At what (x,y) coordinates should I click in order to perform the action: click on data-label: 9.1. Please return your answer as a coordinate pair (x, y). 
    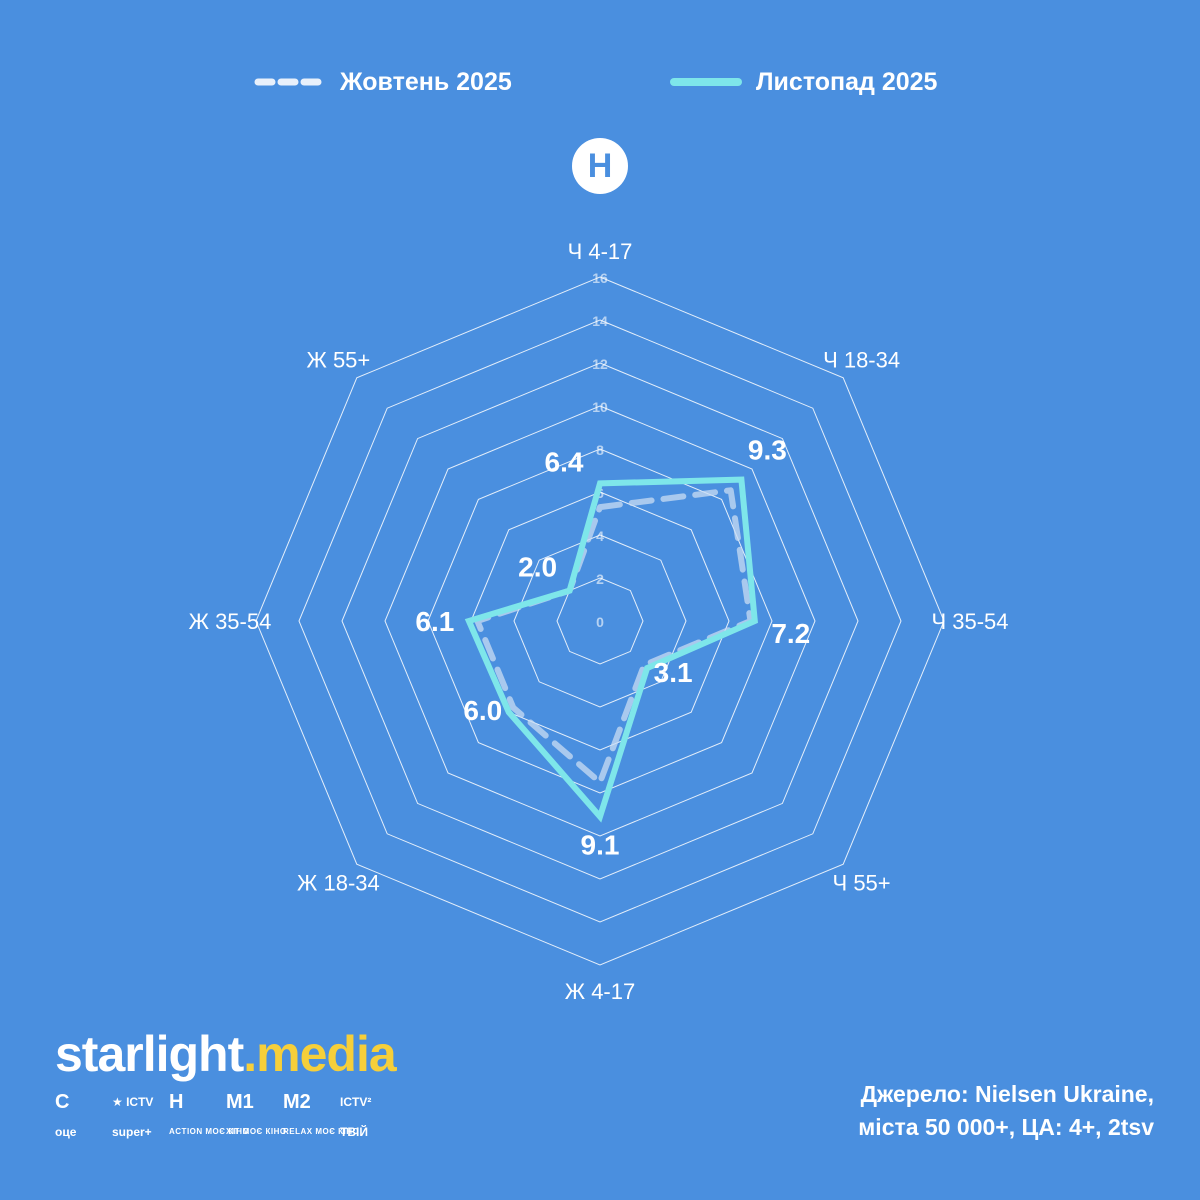
    Looking at the image, I should click on (600, 845).